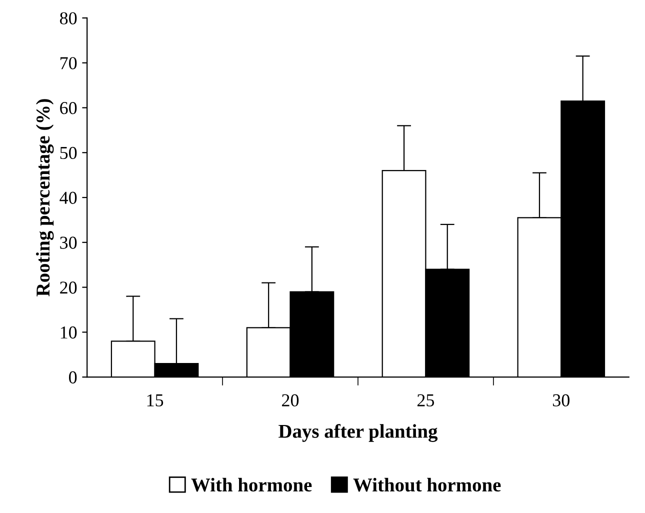 Image resolution: width=645 pixels, height=513 pixels. What do you see at coordinates (68, 332) in the screenshot?
I see `y-tick-label: 10` at bounding box center [68, 332].